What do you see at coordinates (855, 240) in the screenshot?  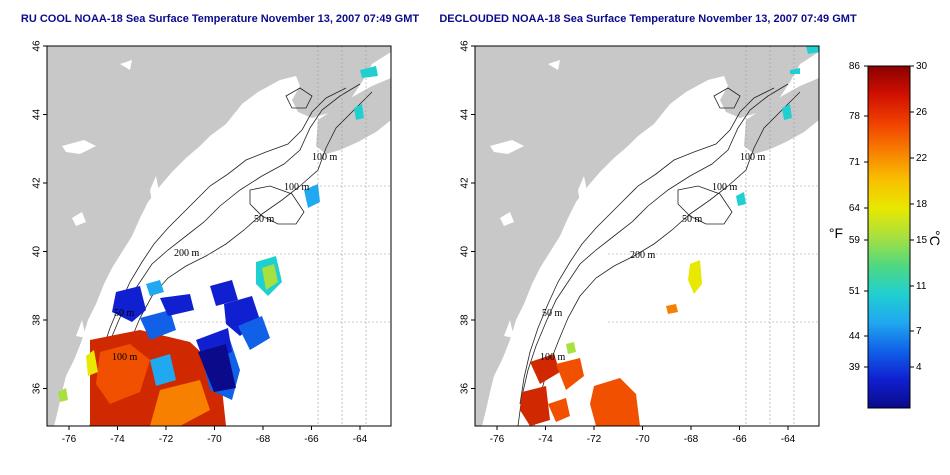 I see `fahrenheit-tick-label: 59` at bounding box center [855, 240].